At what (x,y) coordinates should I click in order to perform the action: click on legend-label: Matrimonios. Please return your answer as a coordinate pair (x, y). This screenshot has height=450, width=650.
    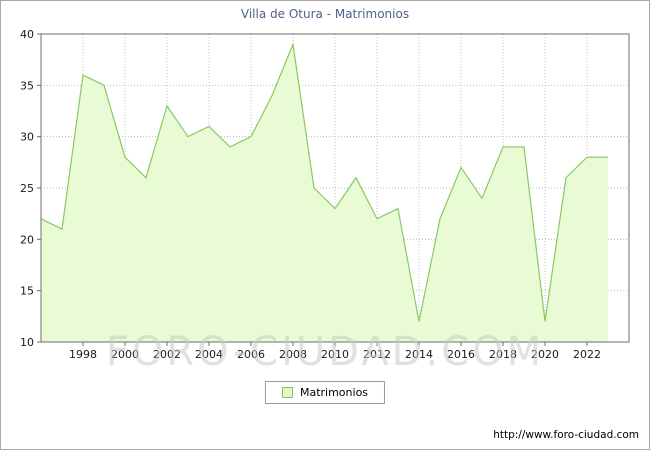
    Looking at the image, I should click on (334, 392).